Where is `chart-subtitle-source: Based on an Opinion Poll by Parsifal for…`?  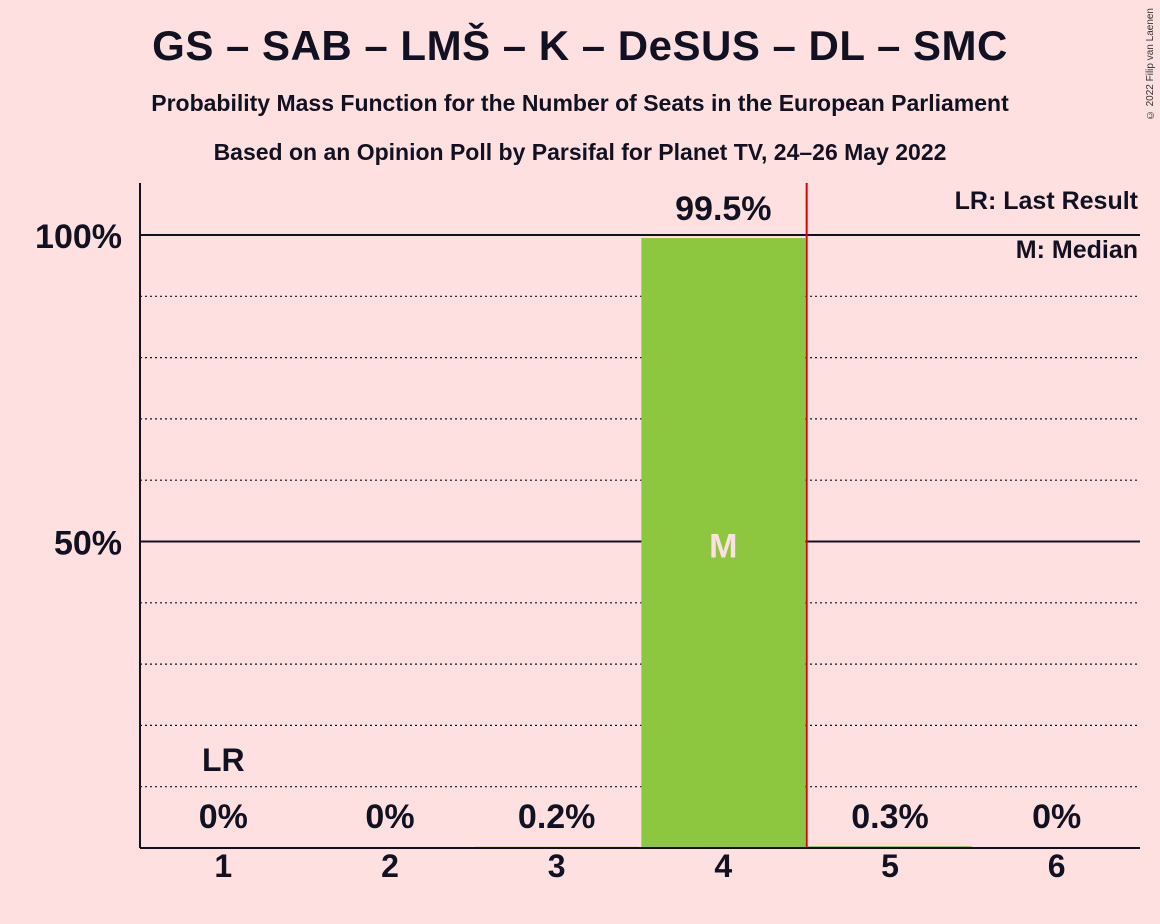 chart-subtitle-source: Based on an Opinion Poll by Parsifal for… is located at coordinates (580, 152).